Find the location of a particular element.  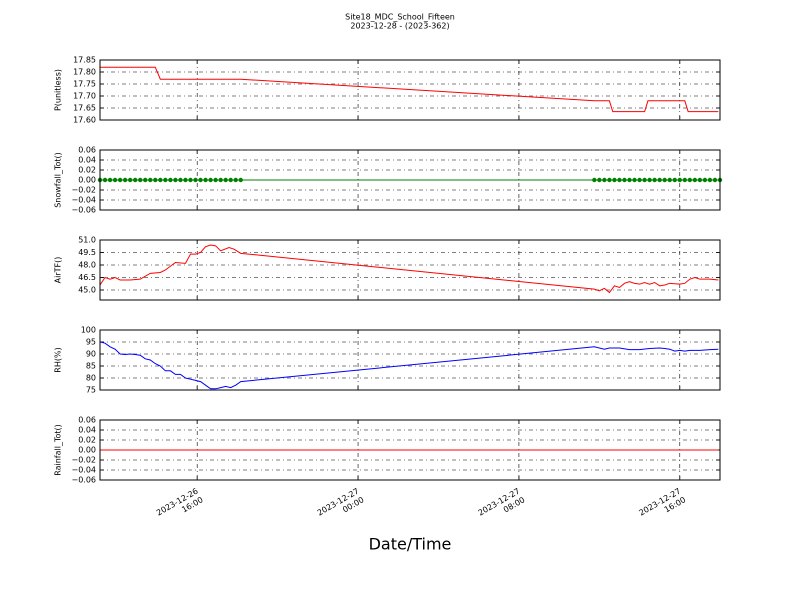

y-tick-label: 100 is located at coordinates (88, 330).